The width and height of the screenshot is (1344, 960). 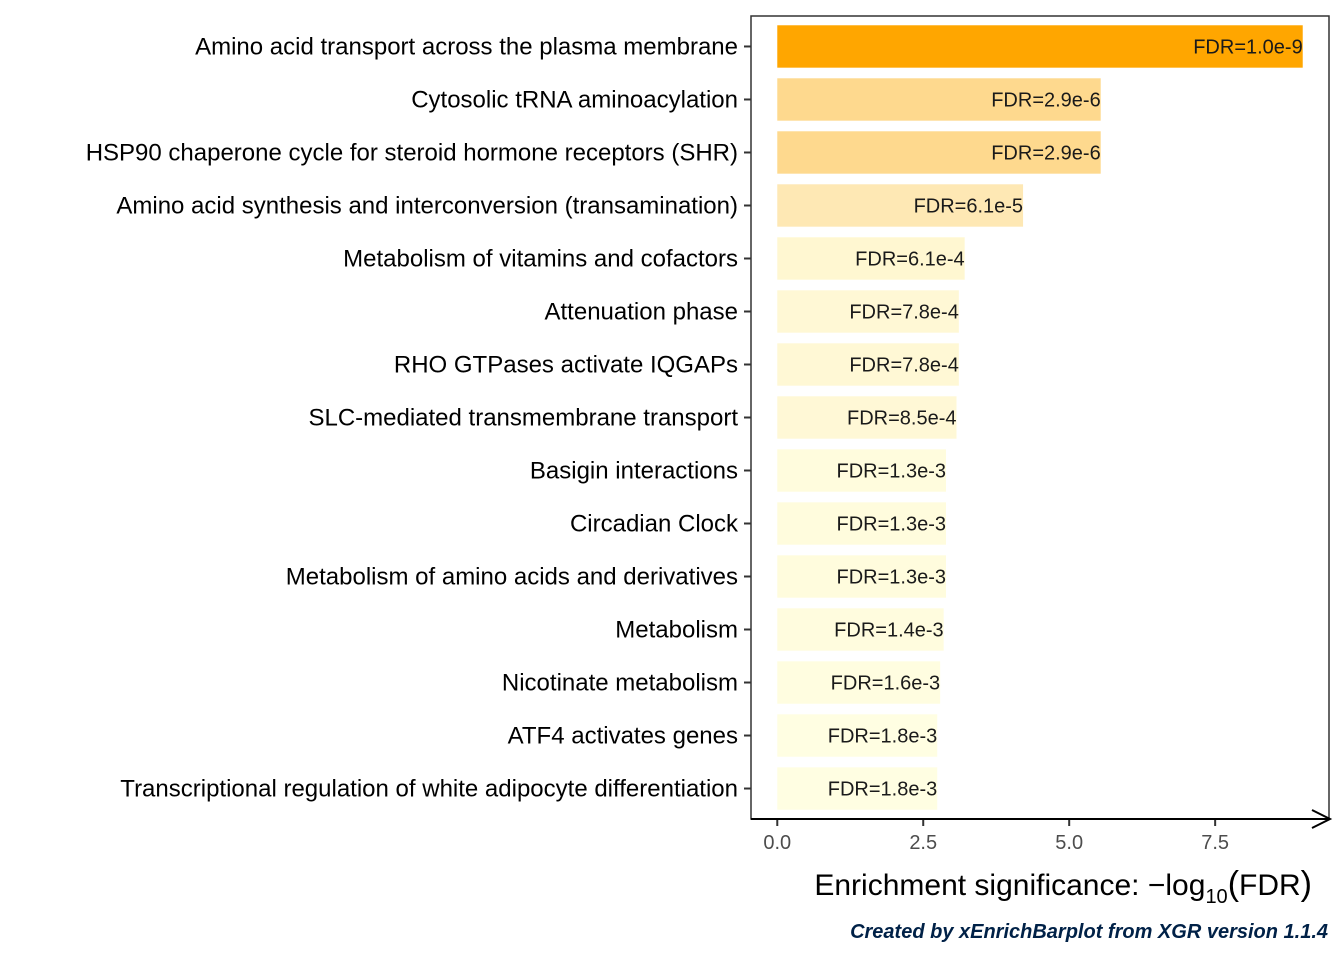 I want to click on x-axis-title-prefix: Enrichment significance:, so click(x=981, y=885).